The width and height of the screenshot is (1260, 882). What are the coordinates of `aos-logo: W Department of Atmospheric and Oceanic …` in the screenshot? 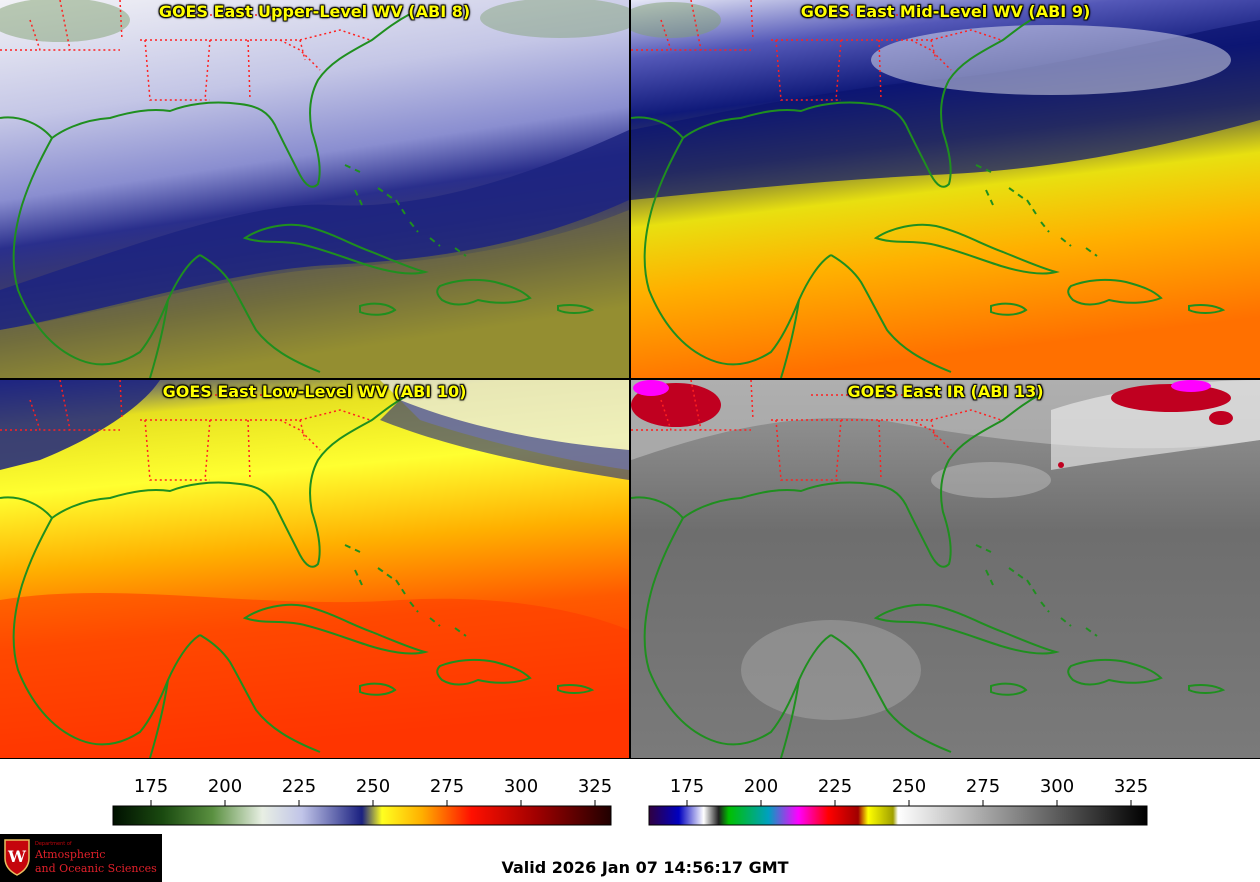 It's located at (81, 858).